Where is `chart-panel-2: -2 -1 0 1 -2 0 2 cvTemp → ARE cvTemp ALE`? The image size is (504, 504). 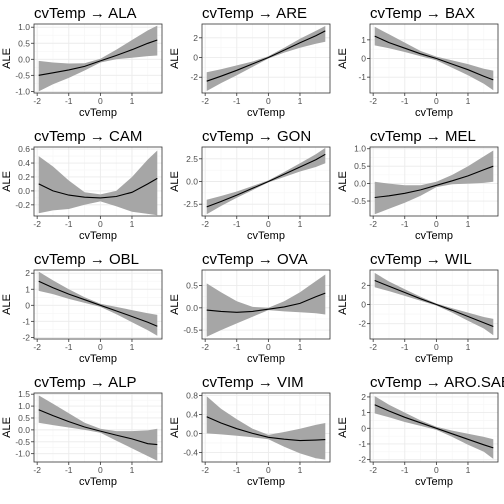 chart-panel-2: -2 -1 0 1 -2 0 2 cvTemp → ARE cvTemp ALE is located at coordinates (250, 62).